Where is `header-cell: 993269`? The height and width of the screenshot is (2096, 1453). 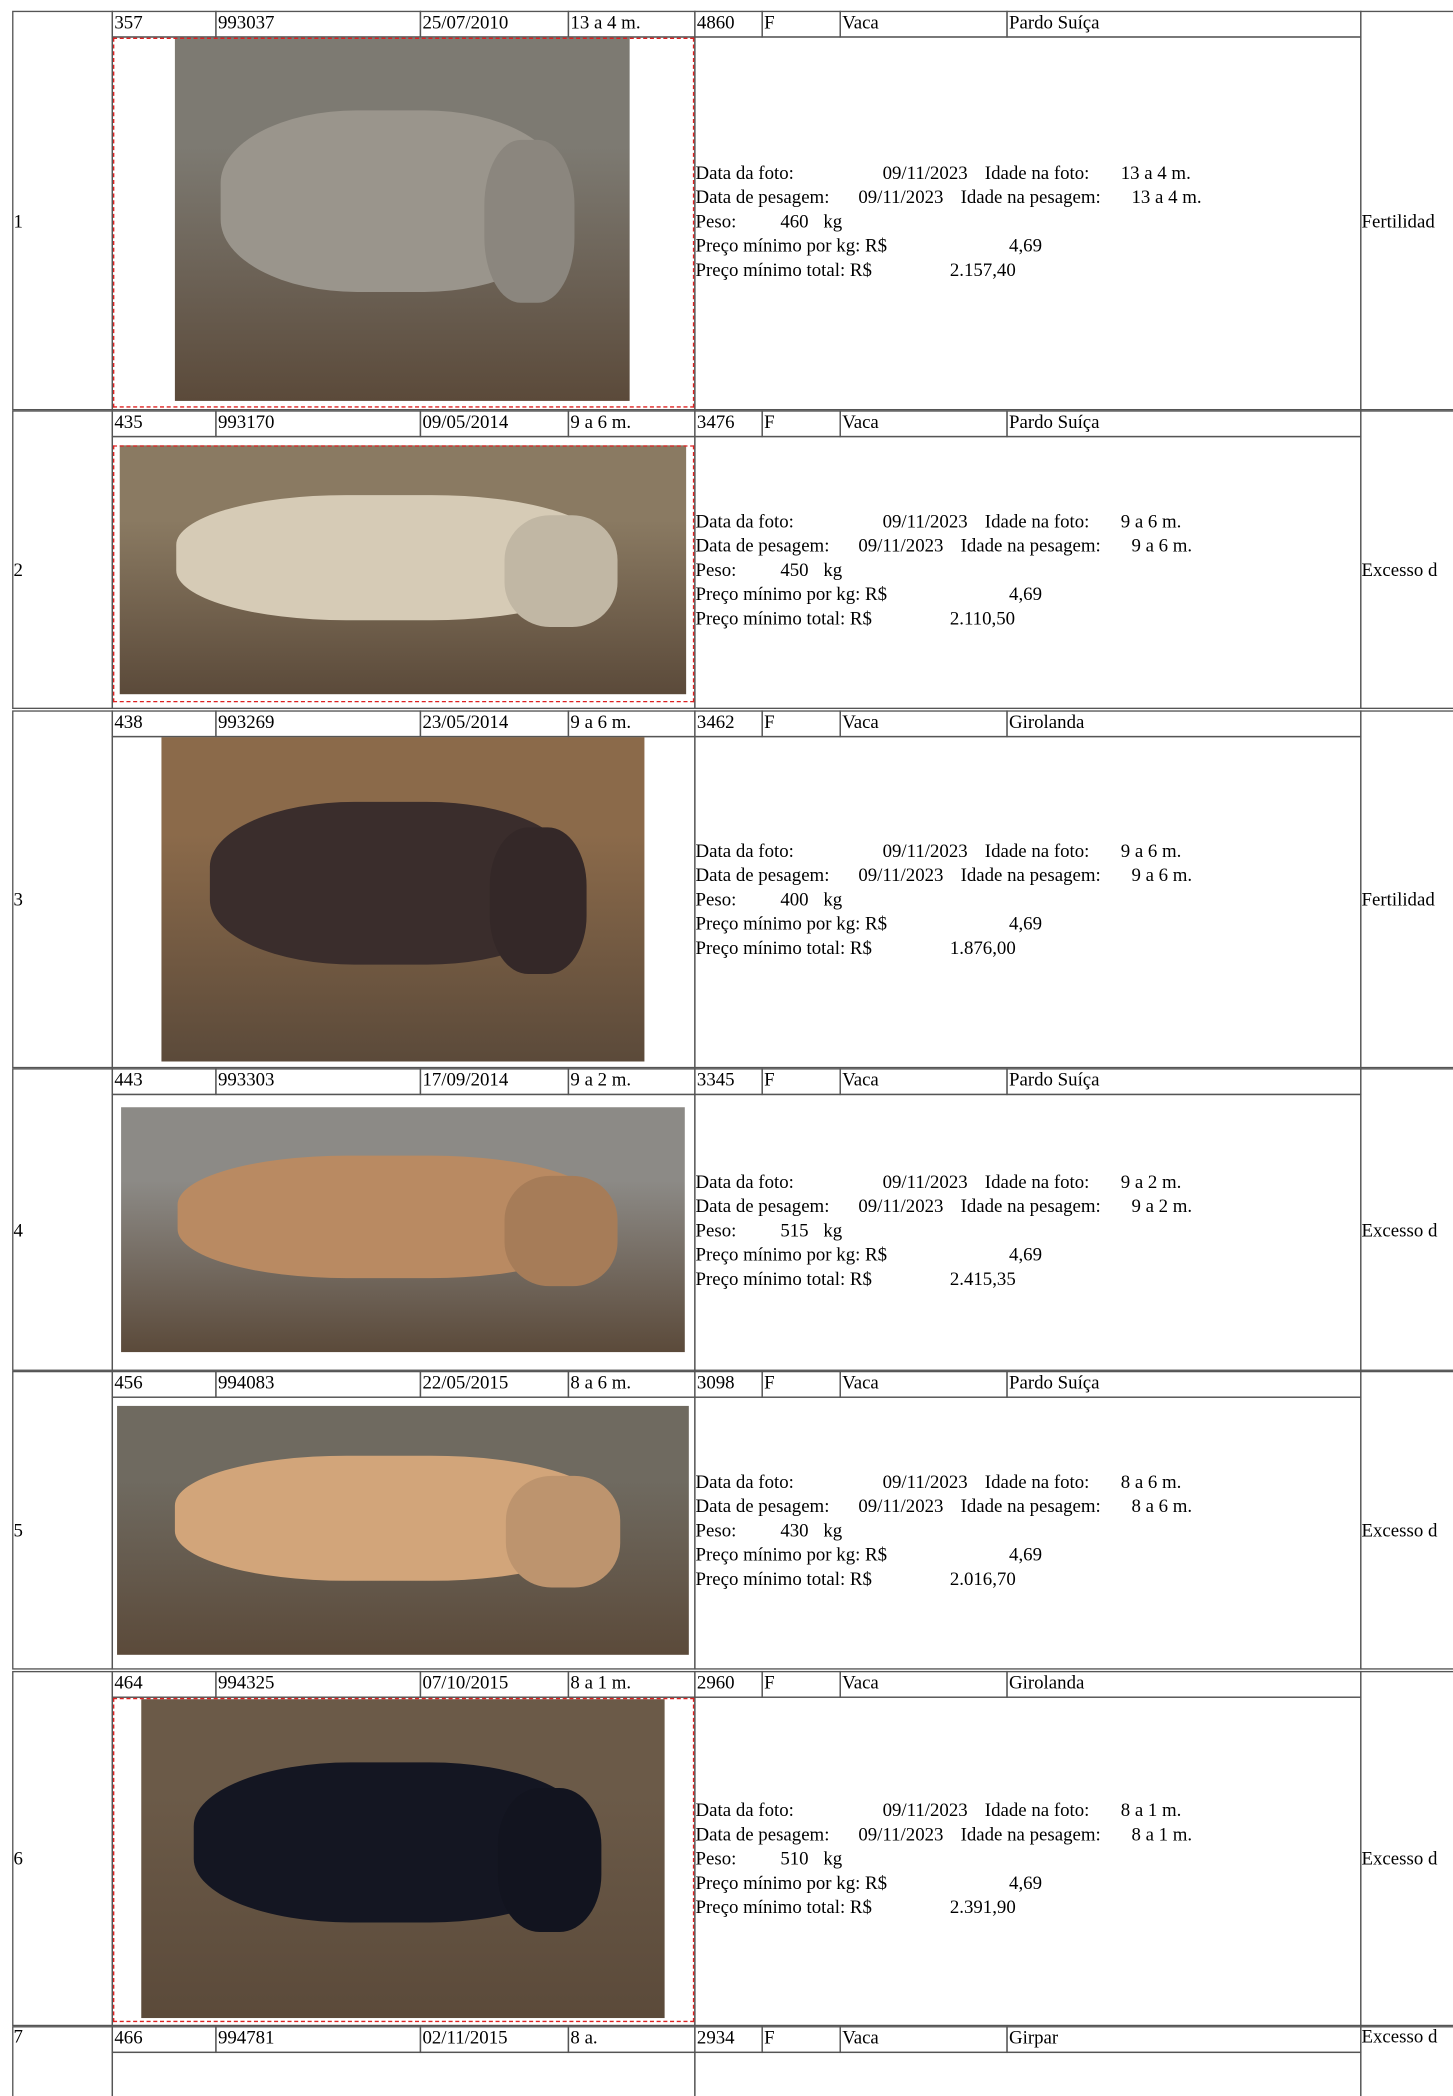 header-cell: 993269 is located at coordinates (318, 724).